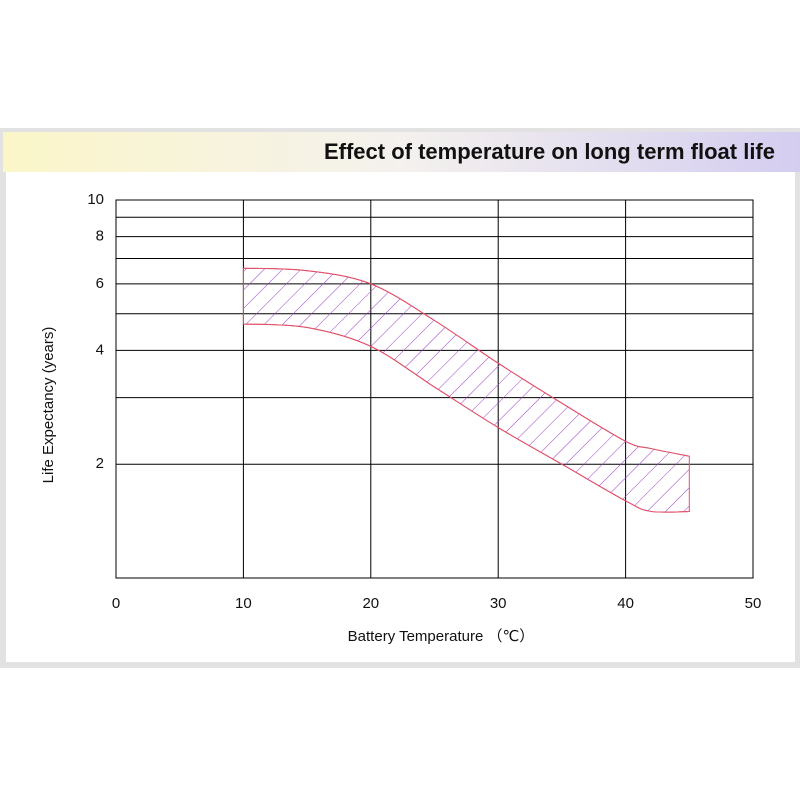 The height and width of the screenshot is (800, 800). What do you see at coordinates (116, 603) in the screenshot?
I see `x-tick-label: 0` at bounding box center [116, 603].